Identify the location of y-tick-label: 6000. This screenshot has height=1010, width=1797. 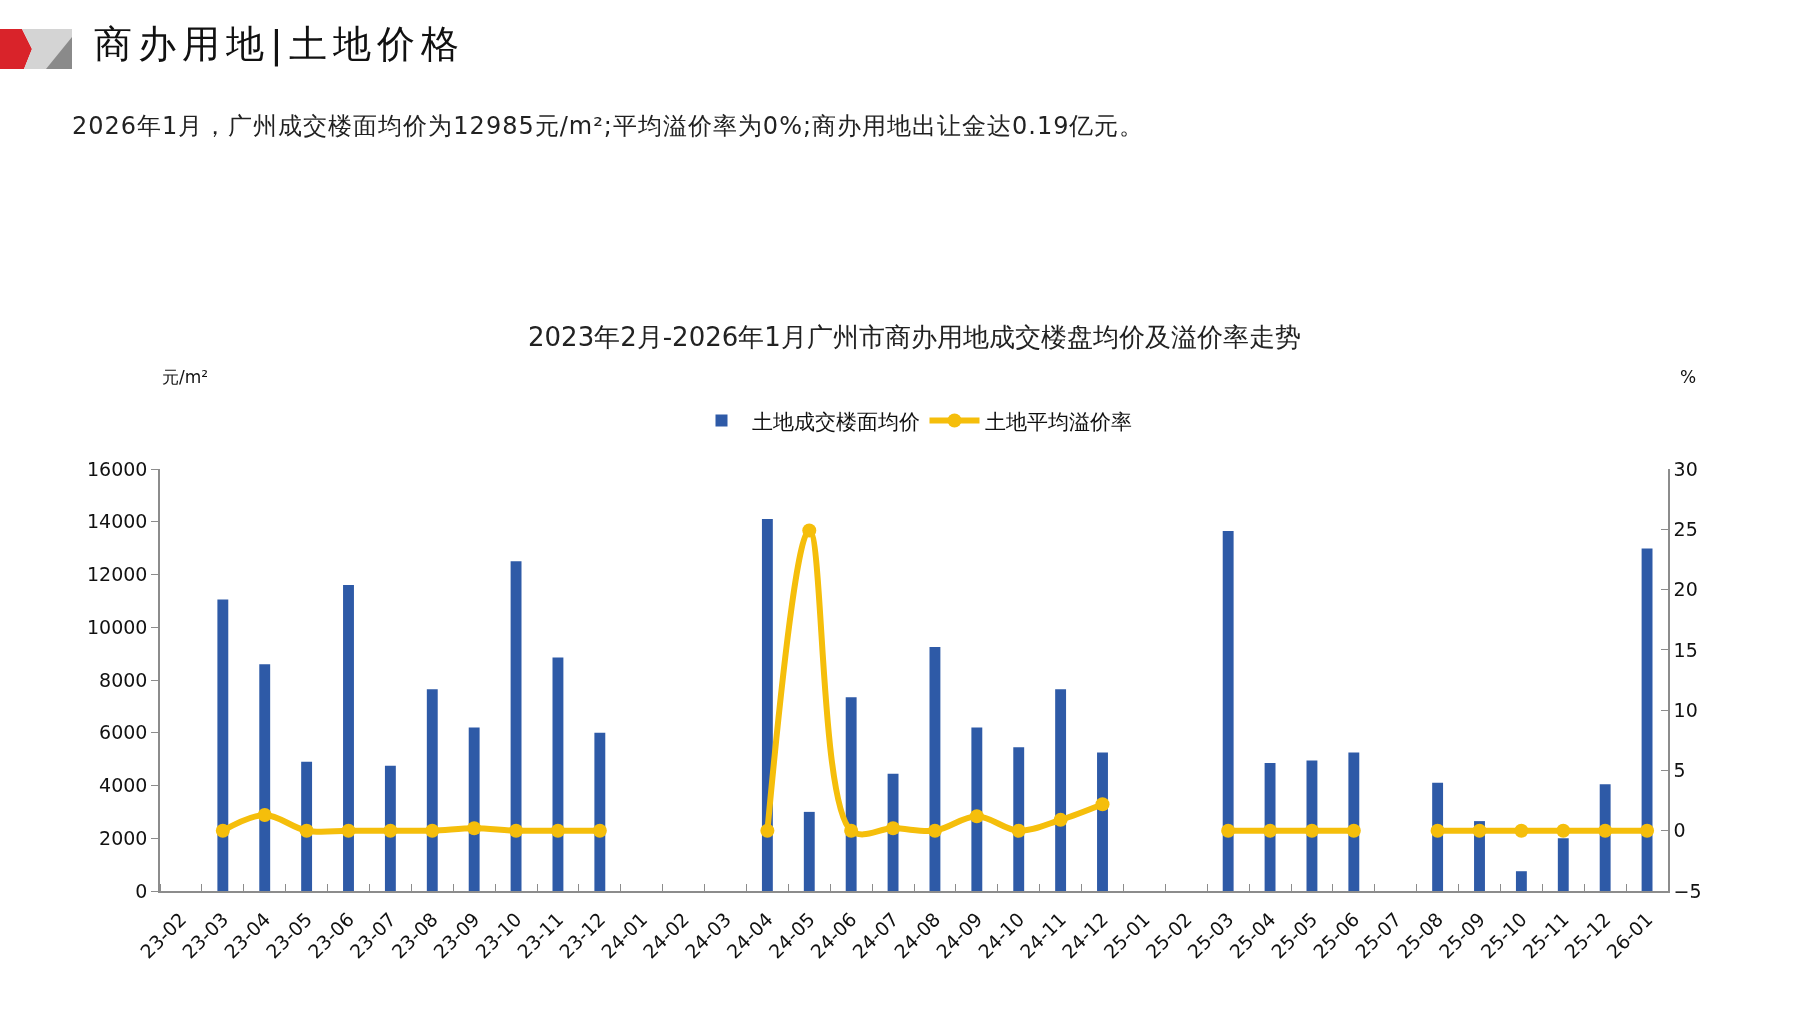
(123, 732).